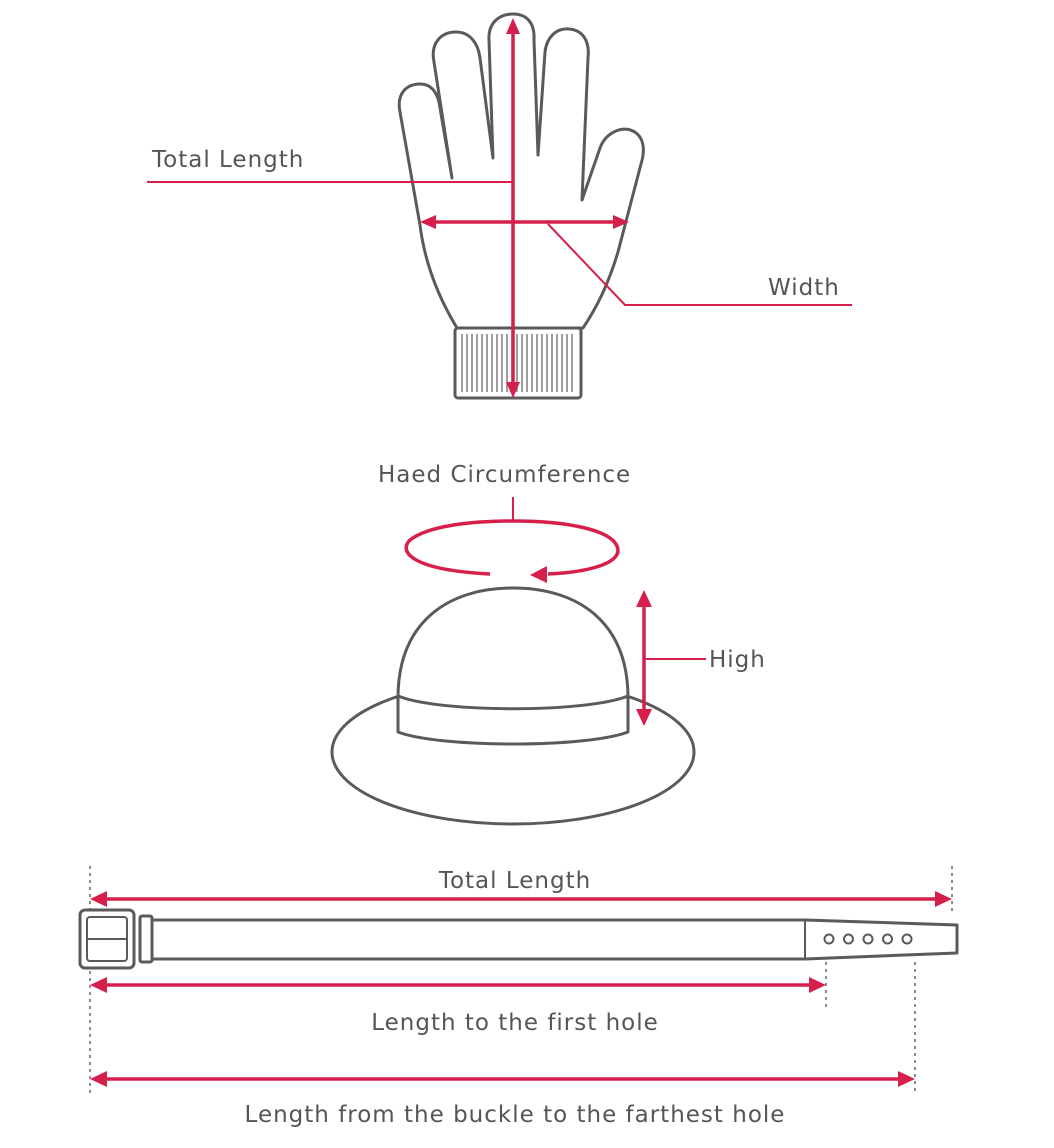 Image resolution: width=1054 pixels, height=1148 pixels. What do you see at coordinates (906, 1079) in the screenshot?
I see `belt-farthest-hole-arrowhead-right` at bounding box center [906, 1079].